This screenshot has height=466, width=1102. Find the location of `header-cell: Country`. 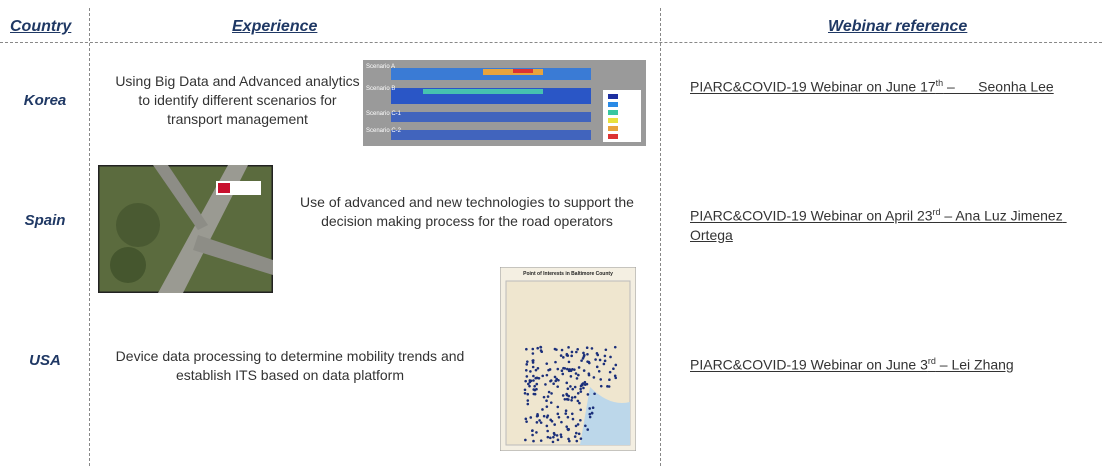

header-cell: Country is located at coordinates (41, 26).